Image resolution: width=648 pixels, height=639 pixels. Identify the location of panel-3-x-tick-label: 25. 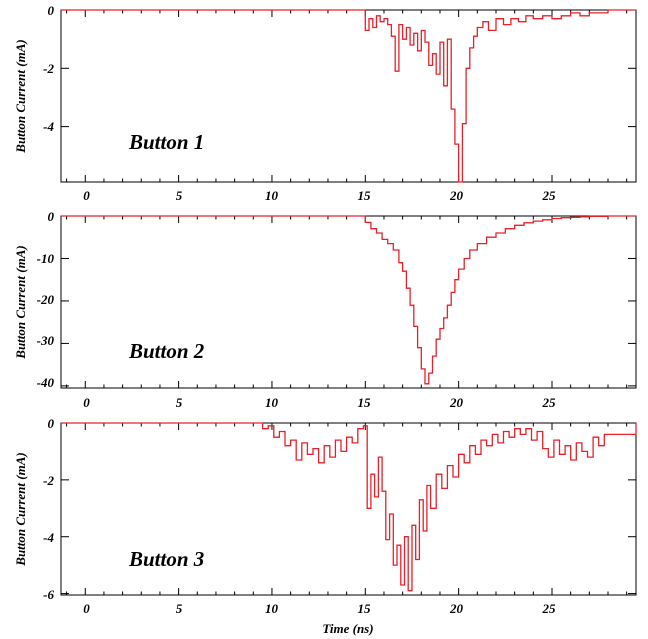
(549, 608).